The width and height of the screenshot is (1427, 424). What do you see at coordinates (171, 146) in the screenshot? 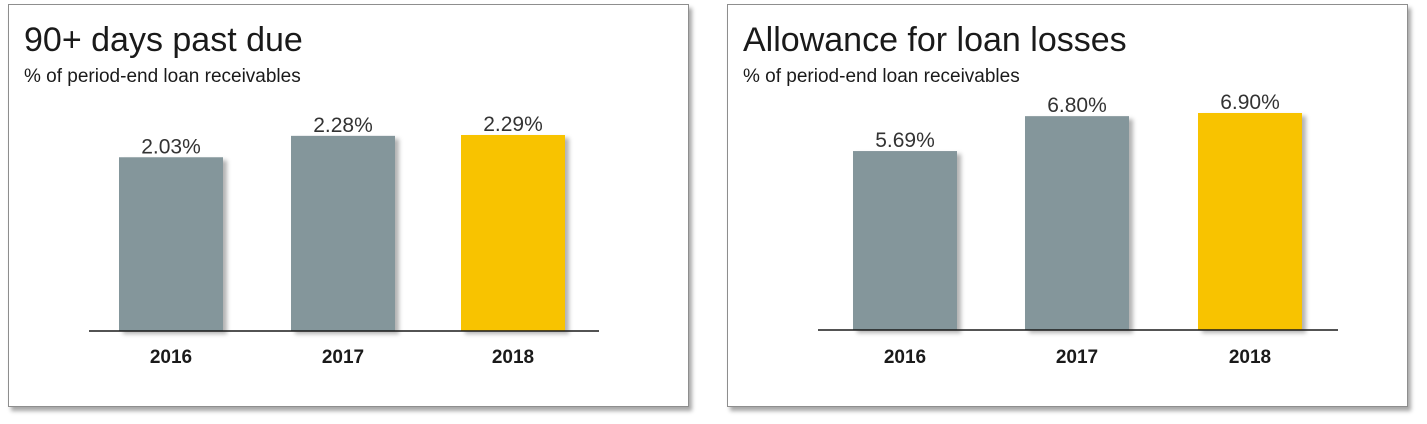
I see `data-label-2016: 2.03%` at bounding box center [171, 146].